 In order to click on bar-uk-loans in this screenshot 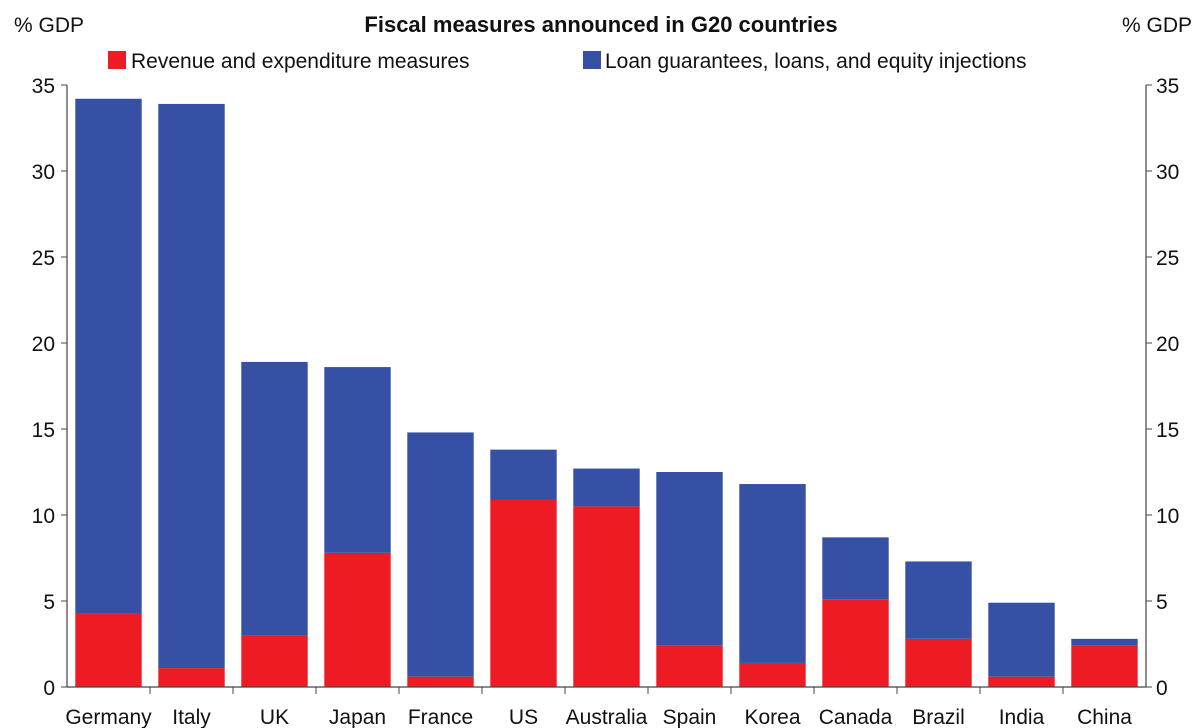, I will do `click(274, 498)`.